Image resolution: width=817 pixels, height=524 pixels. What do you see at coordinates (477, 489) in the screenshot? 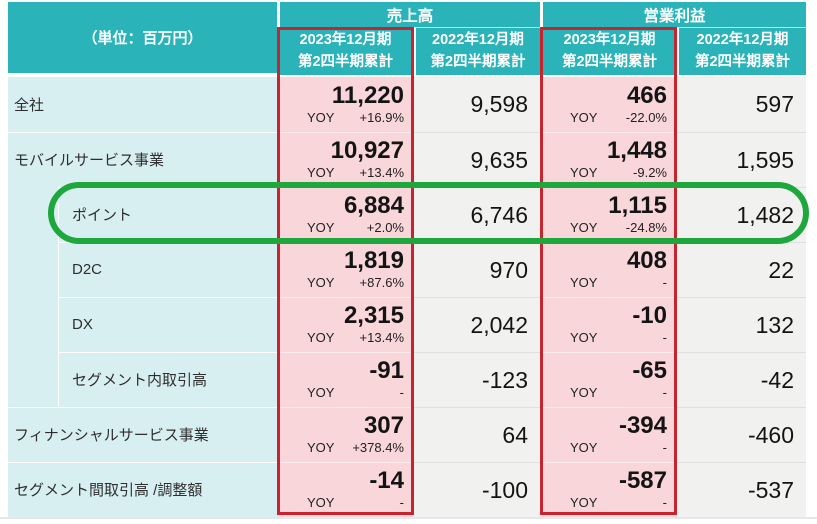
I see `sales-previous-cell: -100` at bounding box center [477, 489].